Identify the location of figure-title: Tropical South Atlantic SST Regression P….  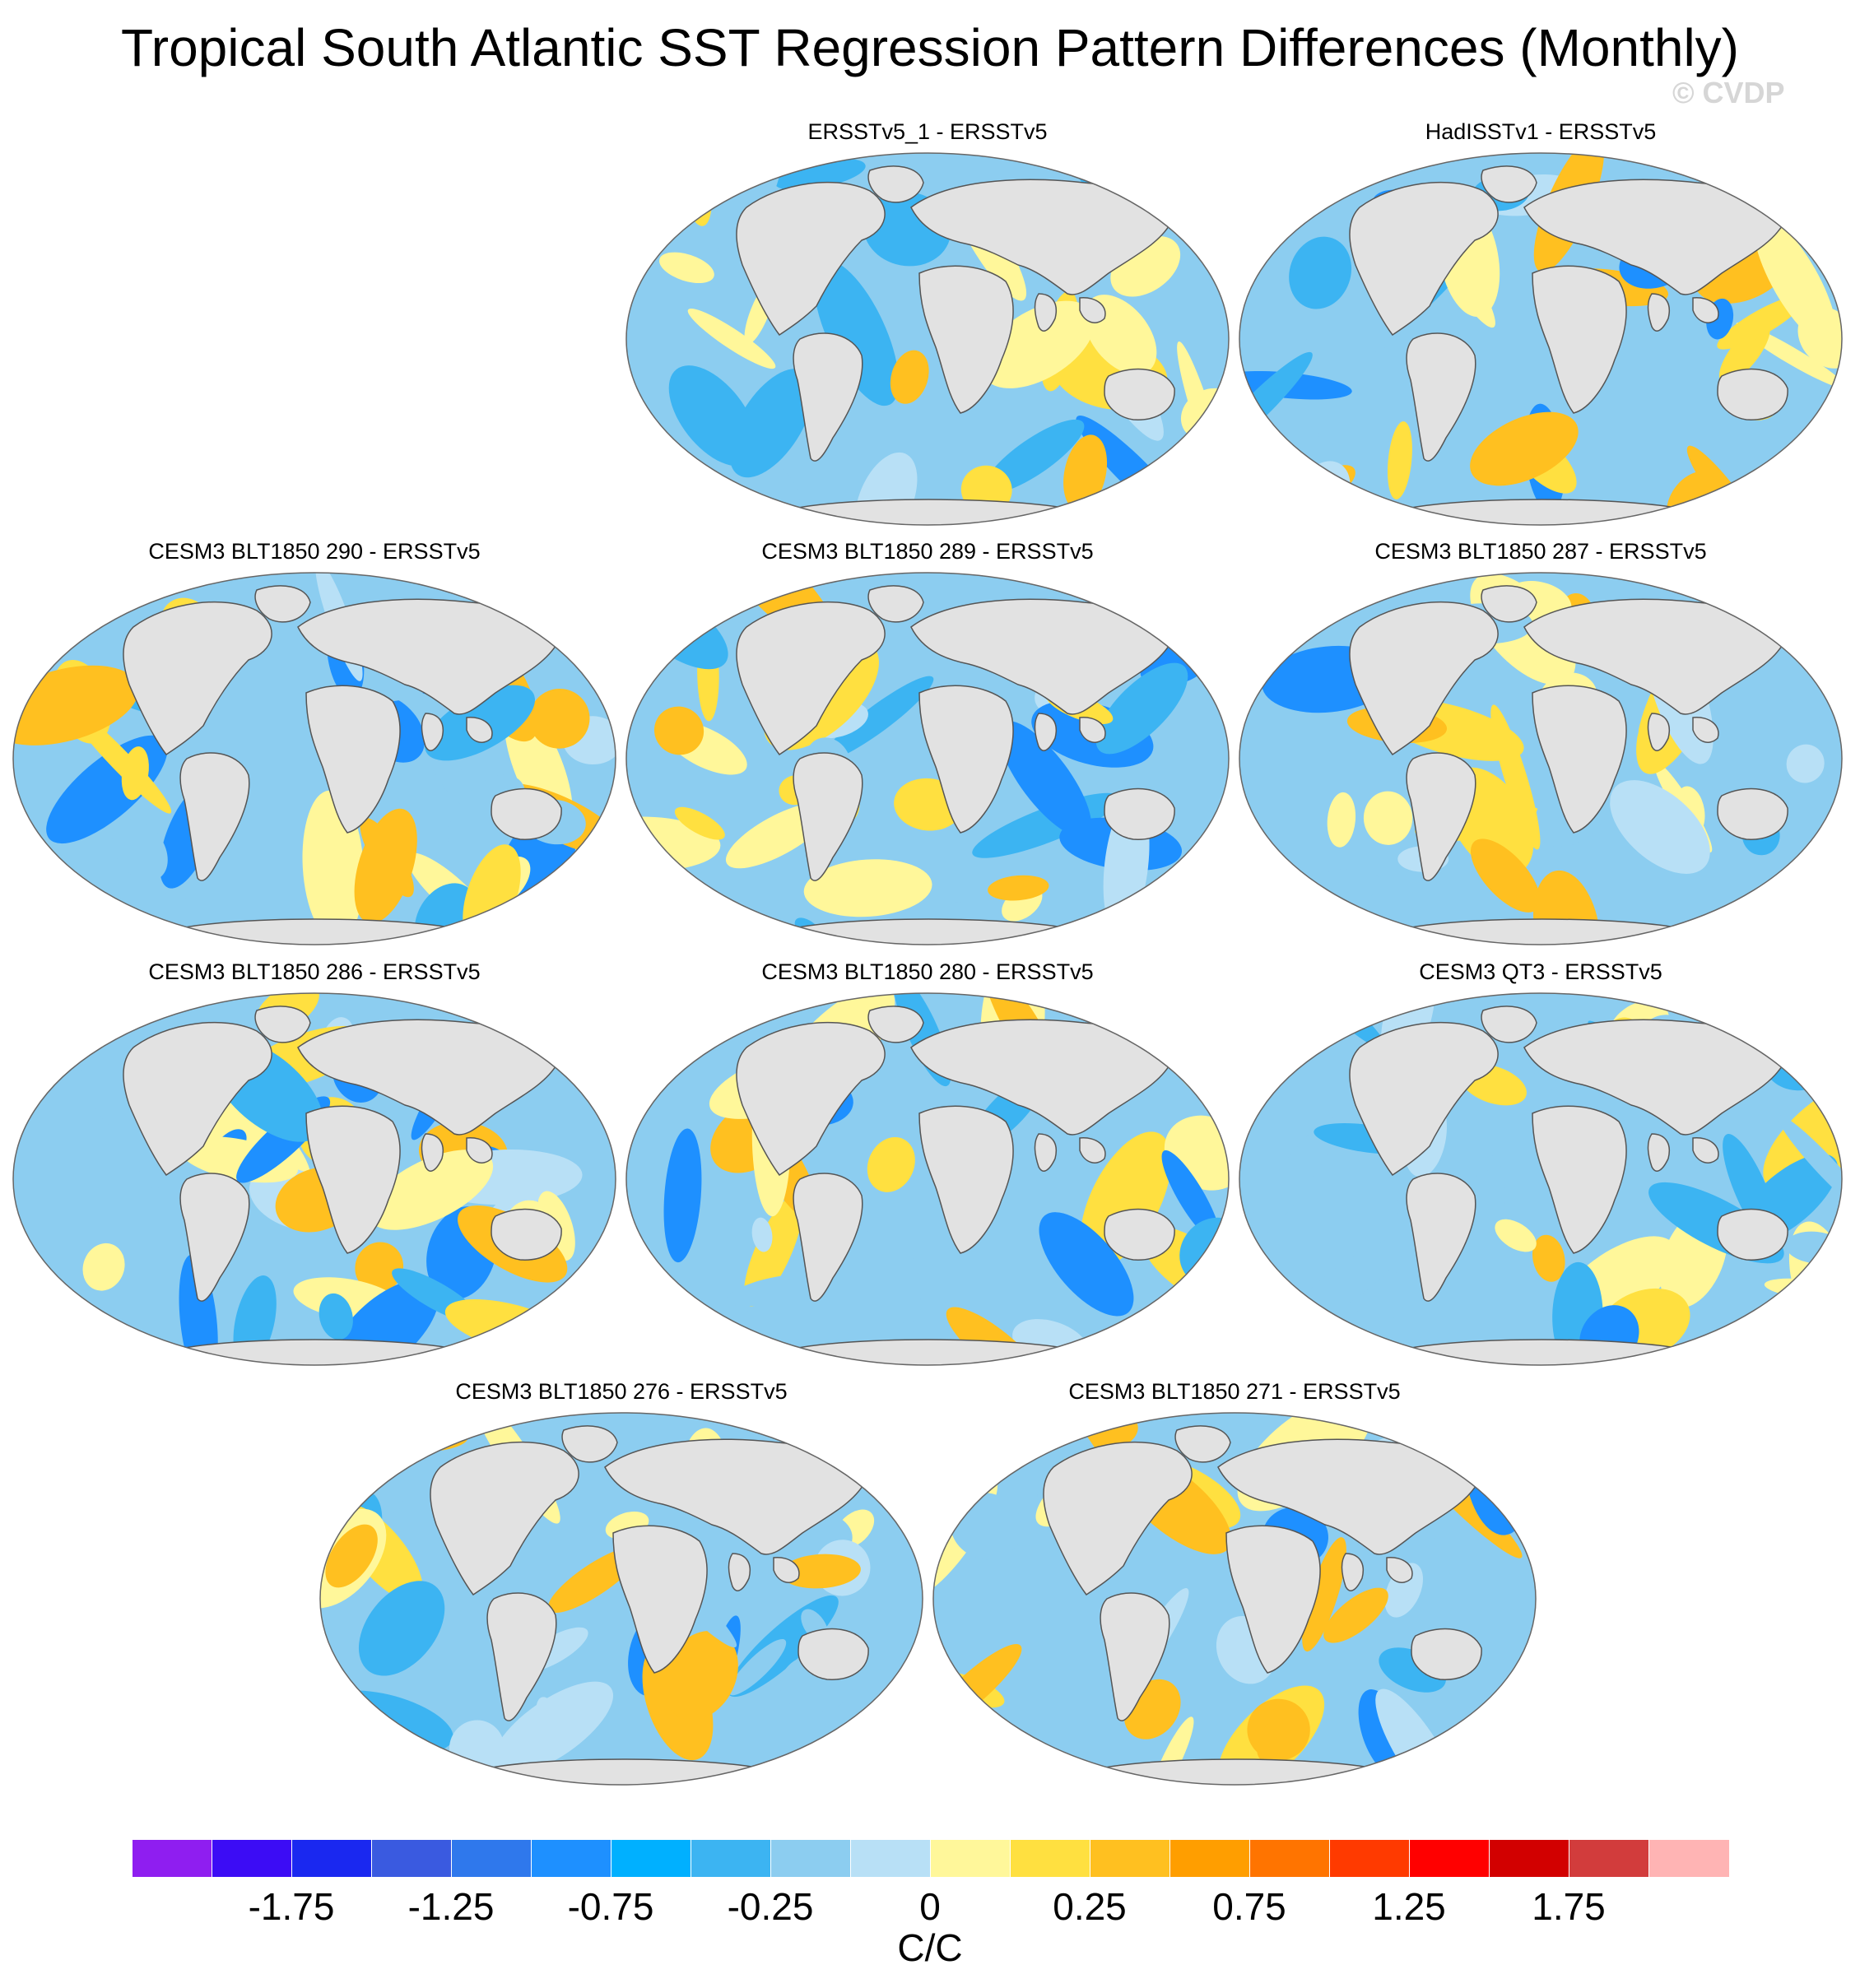
(930, 47).